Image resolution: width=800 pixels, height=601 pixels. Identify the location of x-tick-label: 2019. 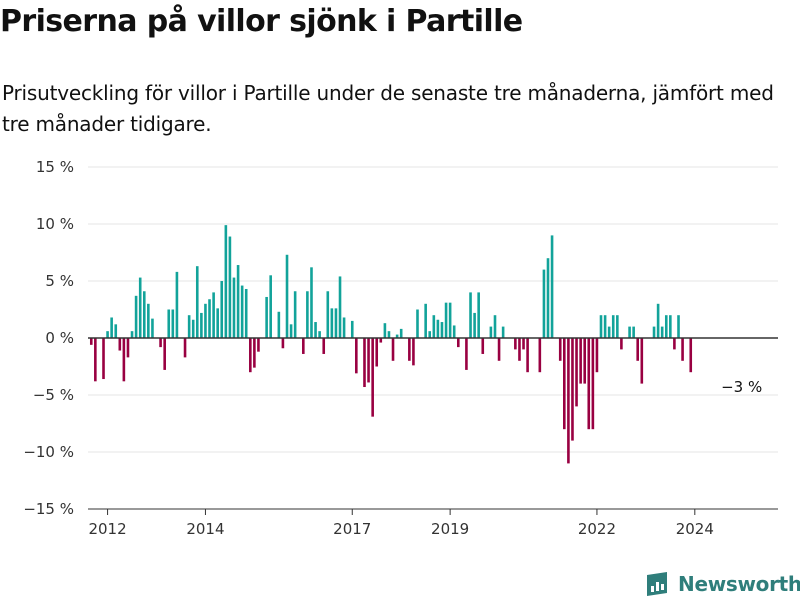
(450, 529).